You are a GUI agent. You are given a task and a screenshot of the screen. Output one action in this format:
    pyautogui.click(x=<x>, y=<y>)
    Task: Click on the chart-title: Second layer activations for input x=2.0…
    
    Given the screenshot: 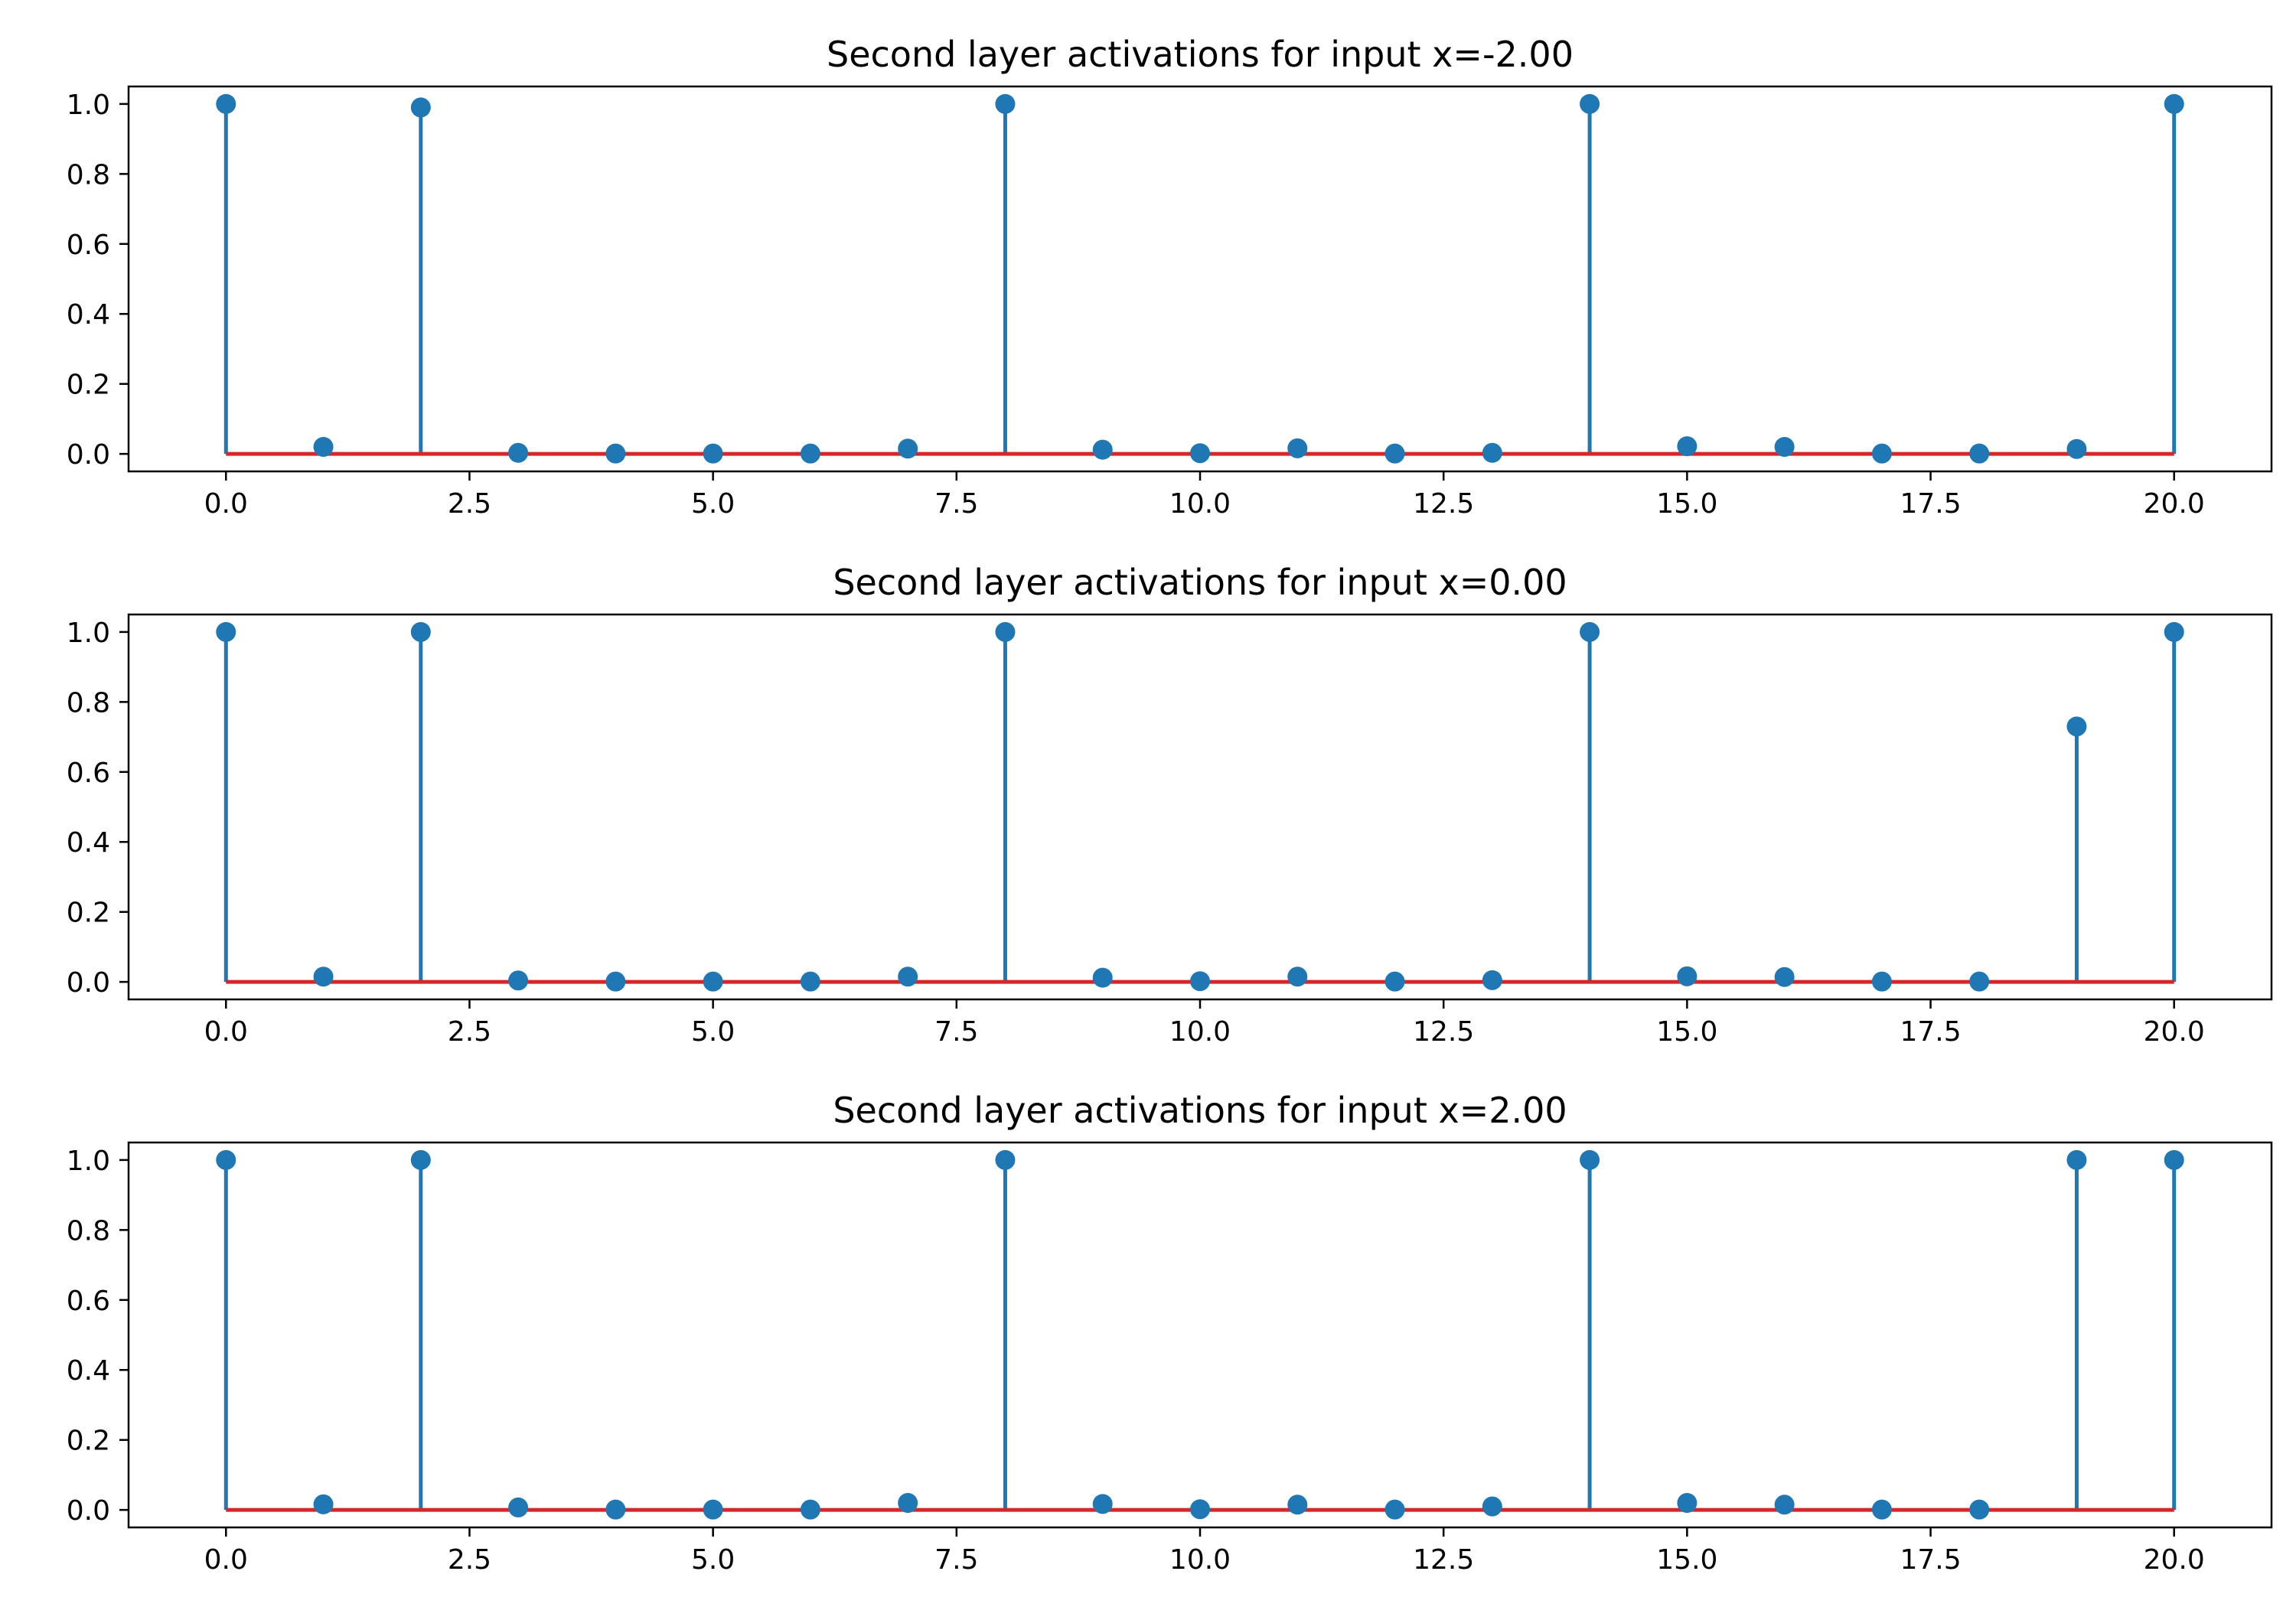 What is the action you would take?
    pyautogui.click(x=1200, y=1110)
    